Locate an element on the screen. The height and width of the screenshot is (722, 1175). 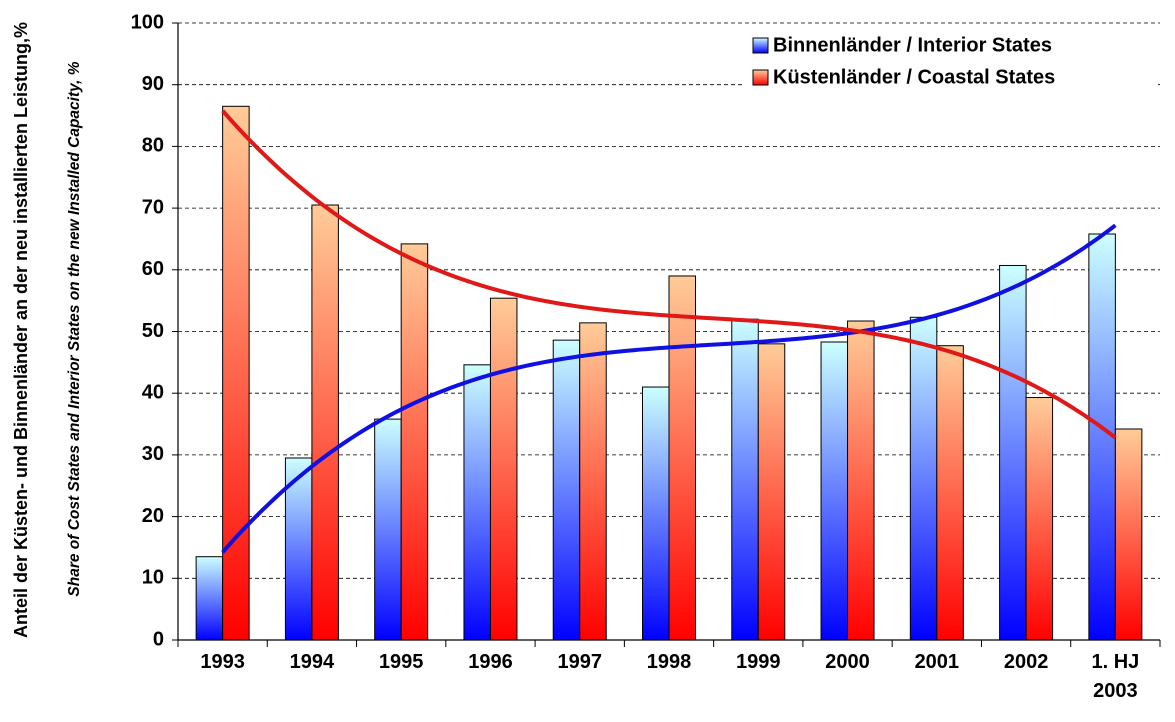
x-tick-label: 1996 is located at coordinates (490, 662).